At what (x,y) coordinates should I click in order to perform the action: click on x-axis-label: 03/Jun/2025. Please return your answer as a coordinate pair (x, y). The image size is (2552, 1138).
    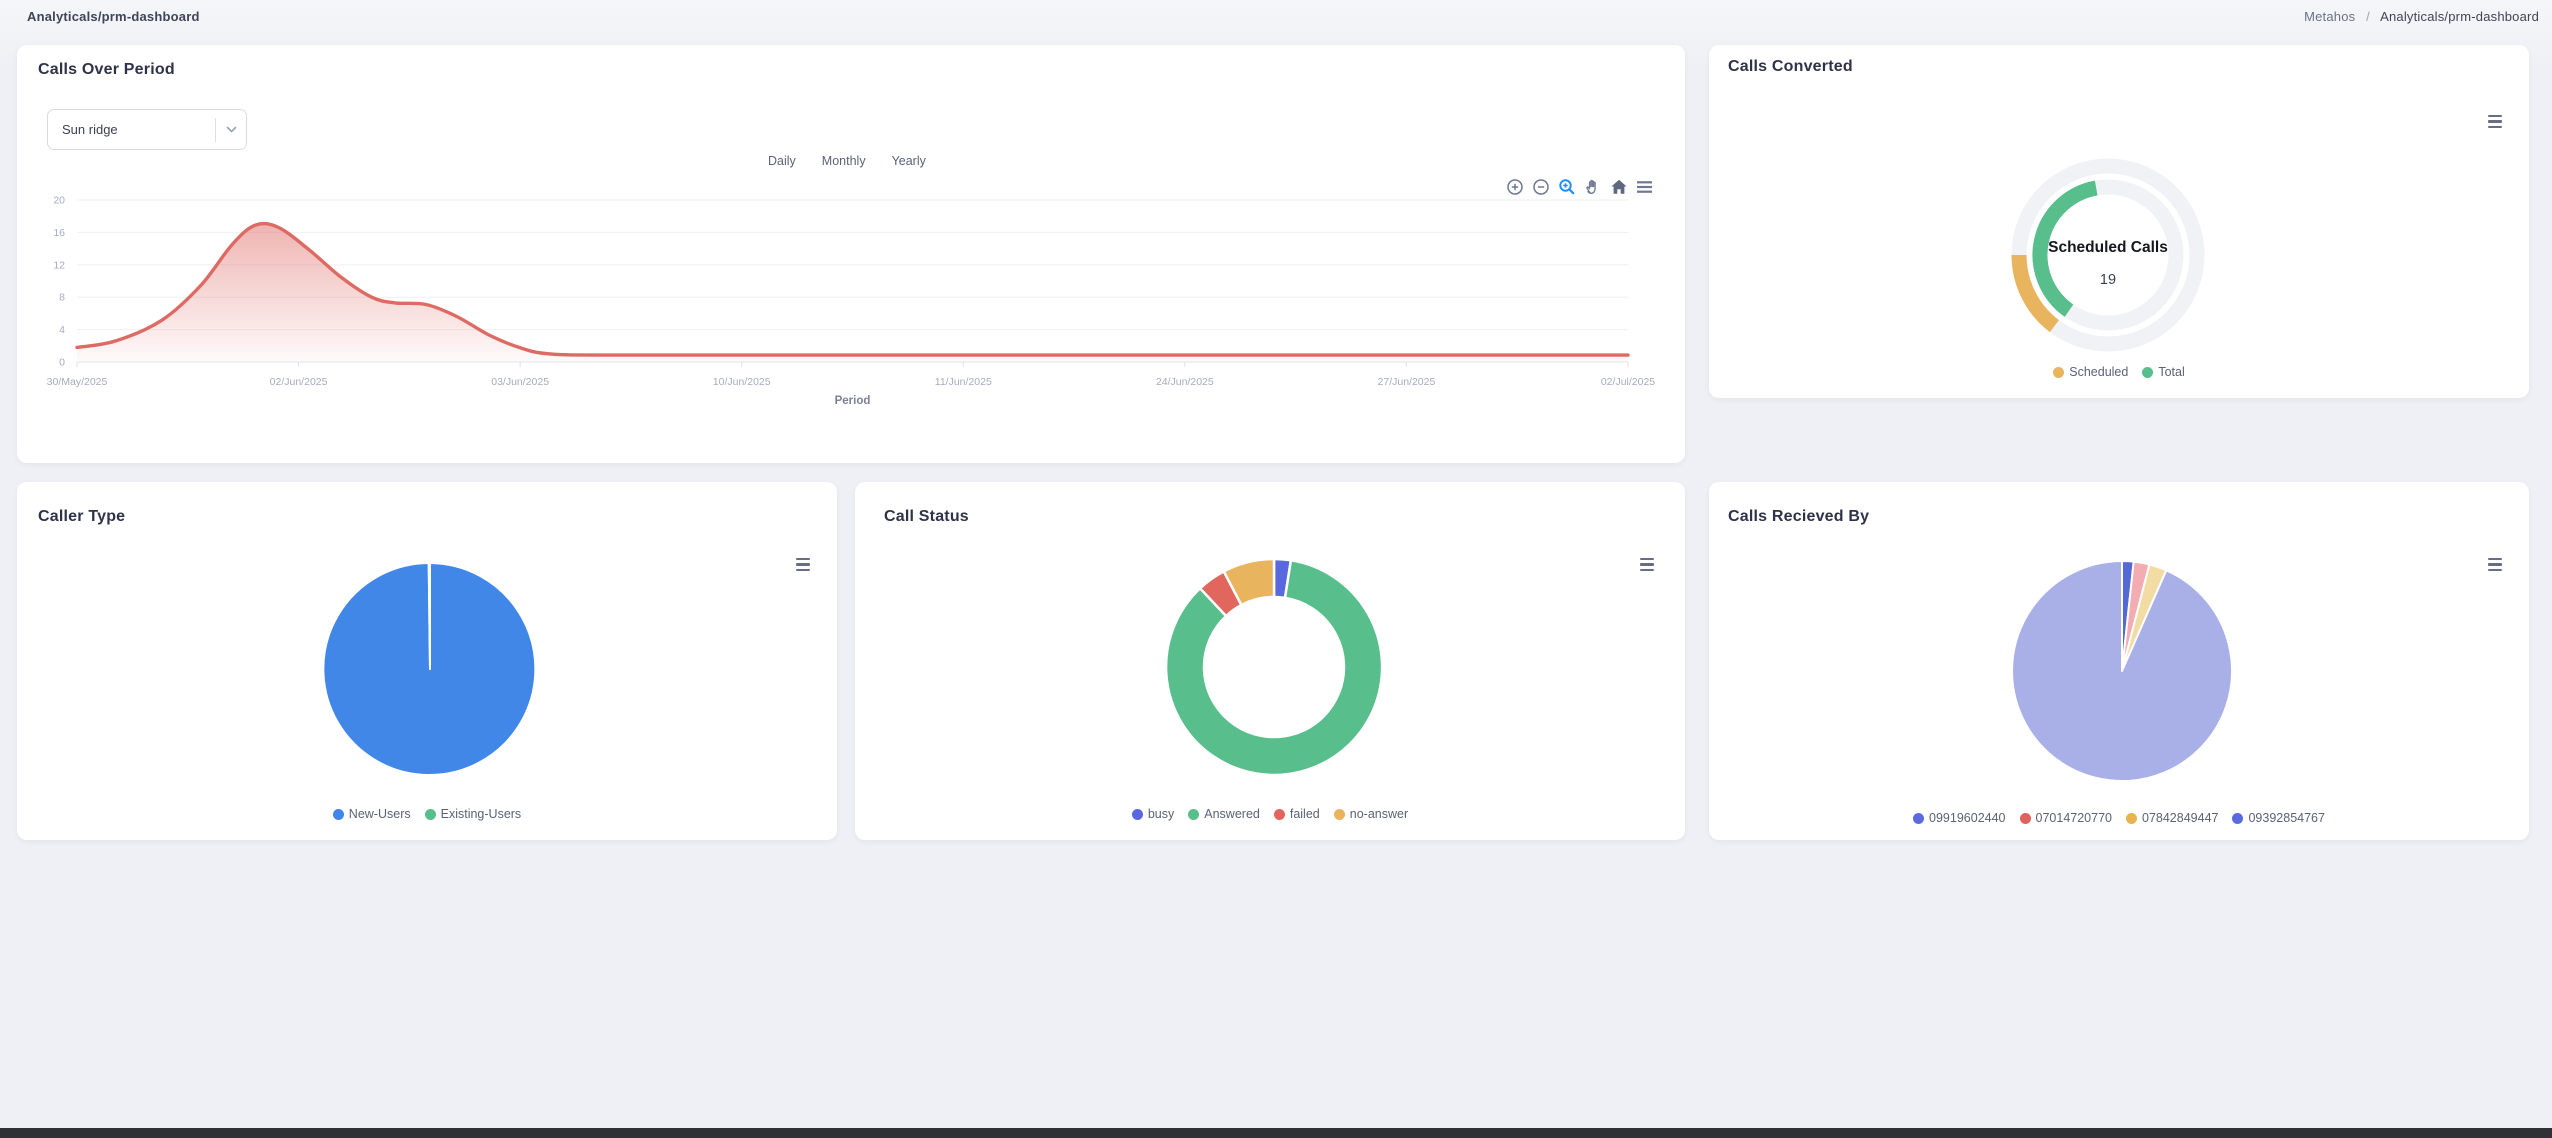
    Looking at the image, I should click on (520, 382).